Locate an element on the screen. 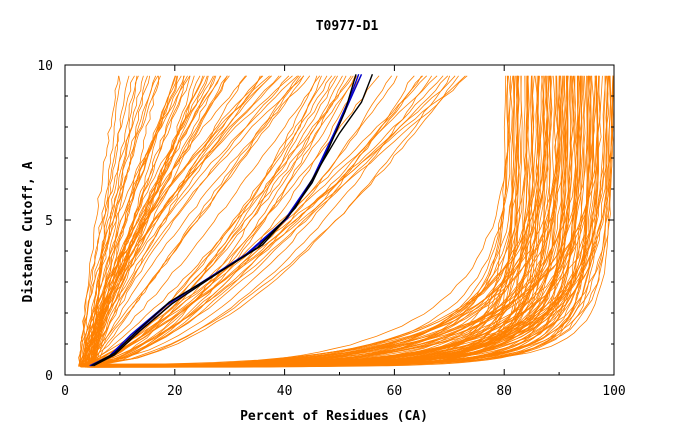 The image size is (680, 440). y-tick-label: 5 is located at coordinates (49, 221).